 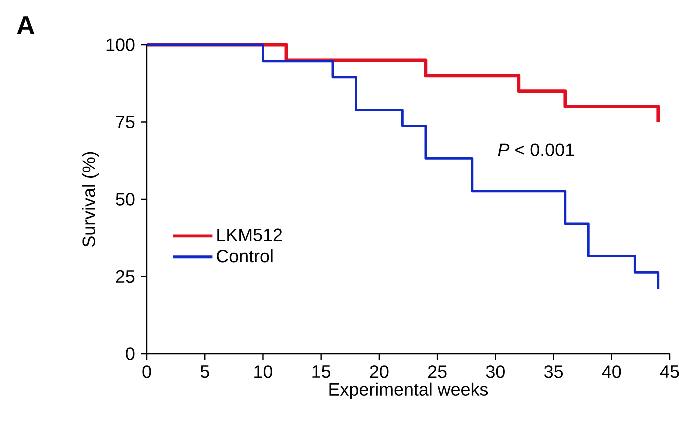 What do you see at coordinates (263, 372) in the screenshot?
I see `x-tick-label: 10` at bounding box center [263, 372].